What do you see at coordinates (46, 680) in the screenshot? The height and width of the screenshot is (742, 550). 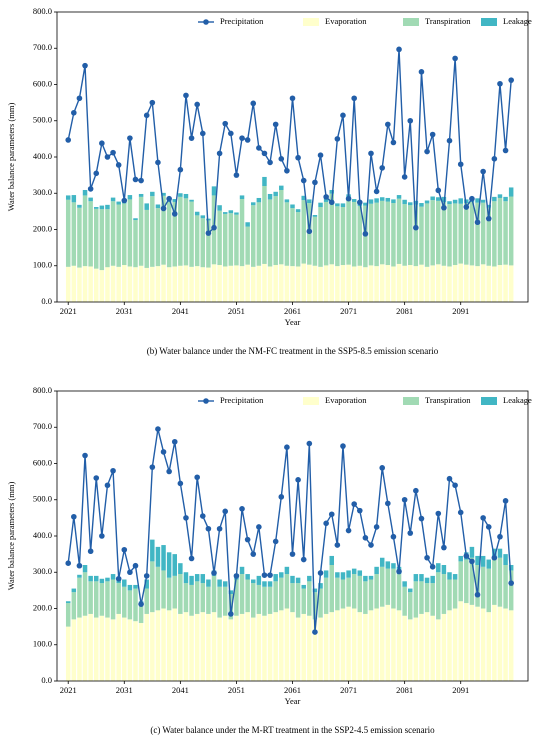 I see `y-tick-label: 0.0` at bounding box center [46, 680].